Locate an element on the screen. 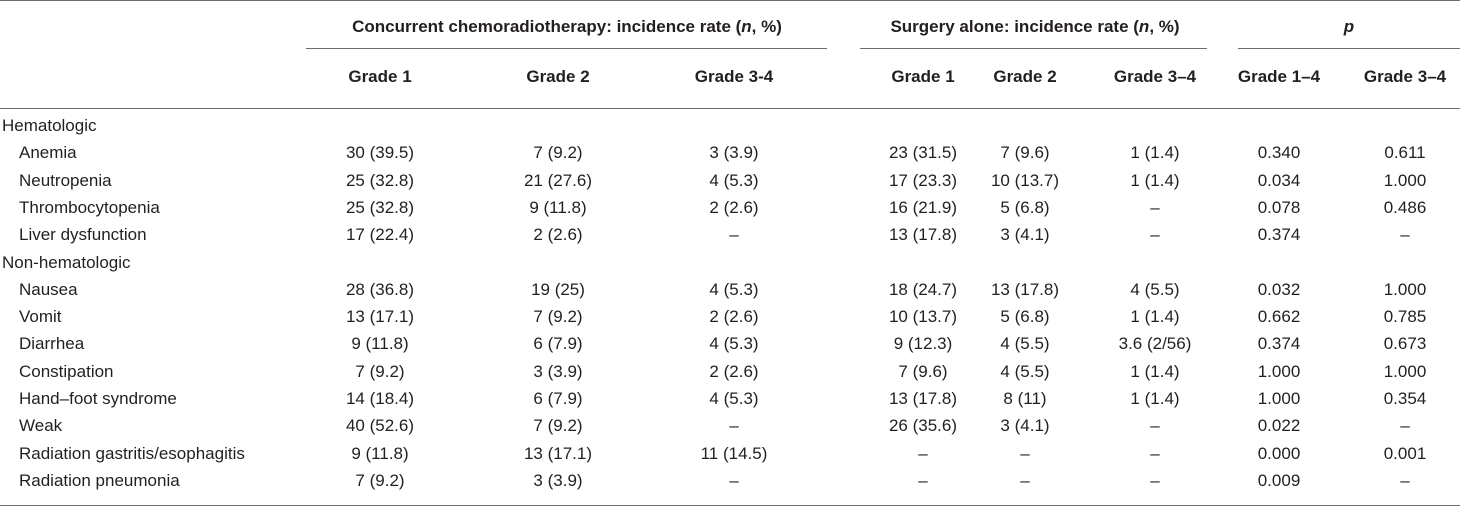 The width and height of the screenshot is (1460, 507). table-cell: 17 (22.4) is located at coordinates (380, 235).